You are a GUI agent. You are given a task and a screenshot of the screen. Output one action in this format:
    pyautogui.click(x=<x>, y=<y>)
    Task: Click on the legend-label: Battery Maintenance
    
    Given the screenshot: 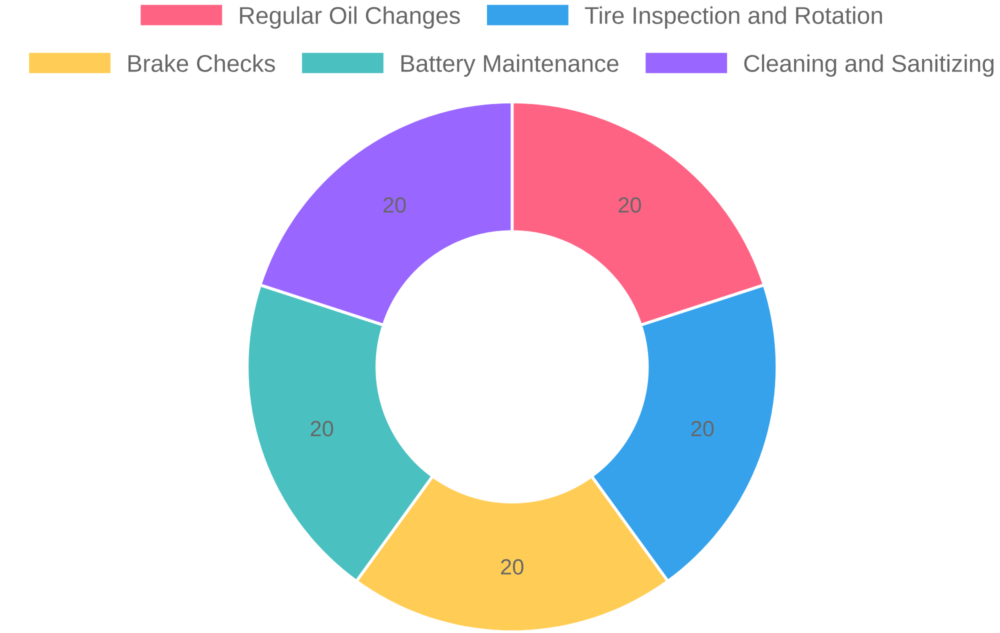 What is the action you would take?
    pyautogui.click(x=509, y=65)
    